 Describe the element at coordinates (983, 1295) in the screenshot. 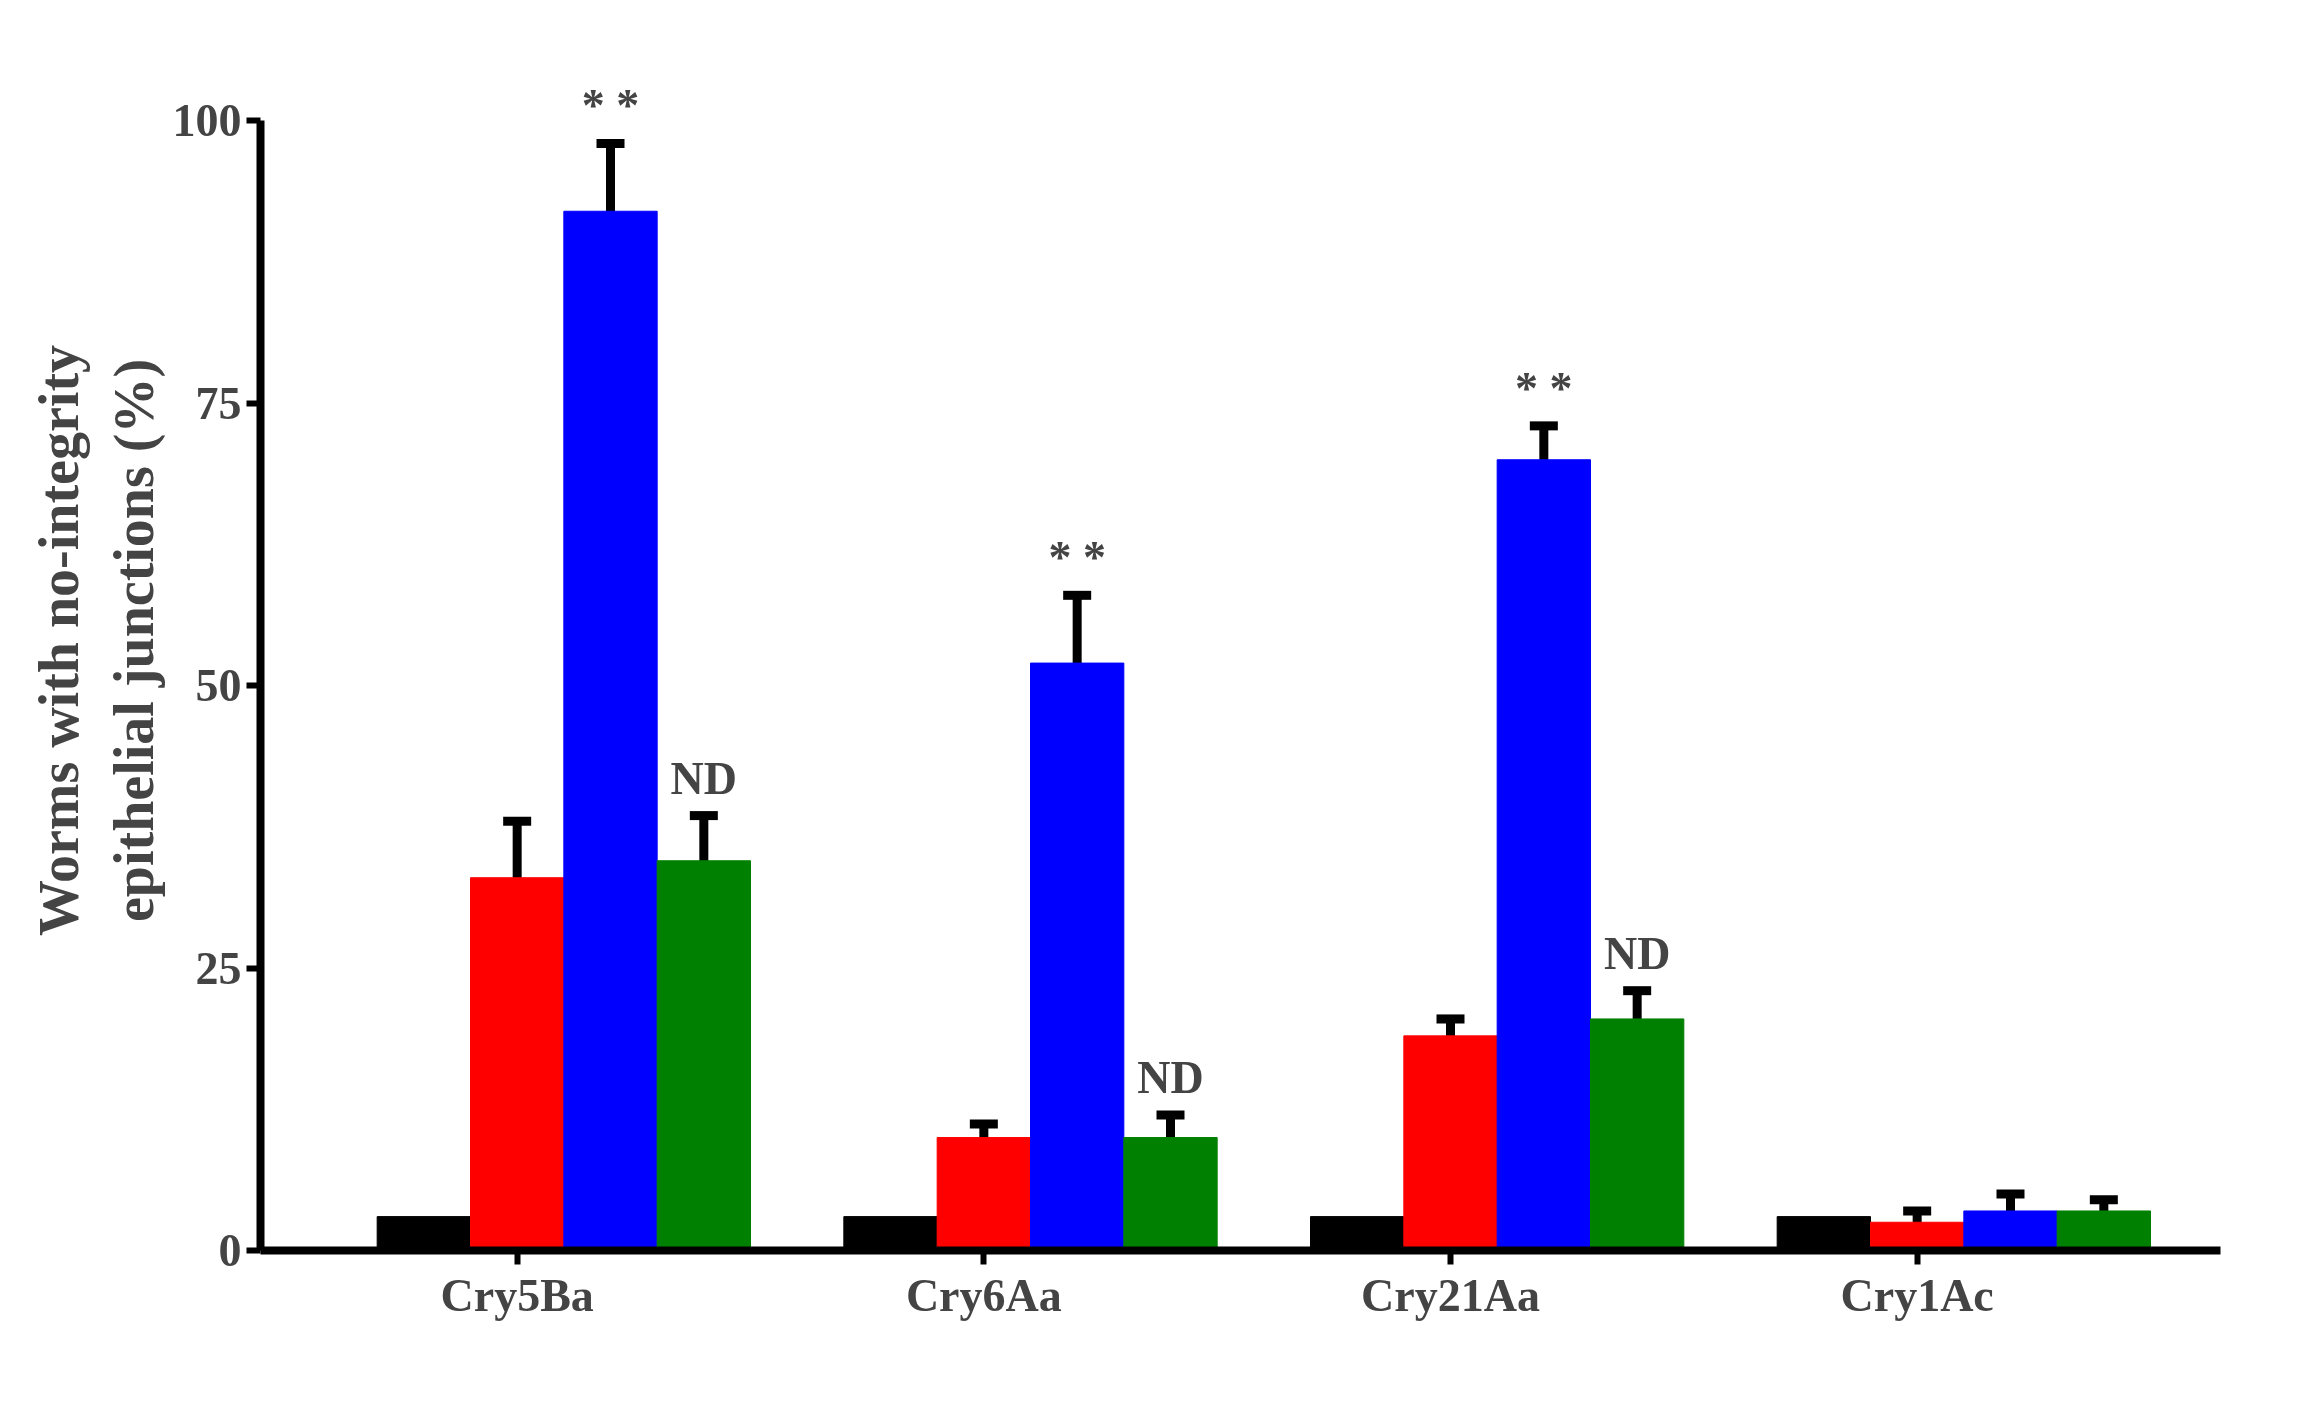

I see `x-tick-label: Cry6Aa` at that location.